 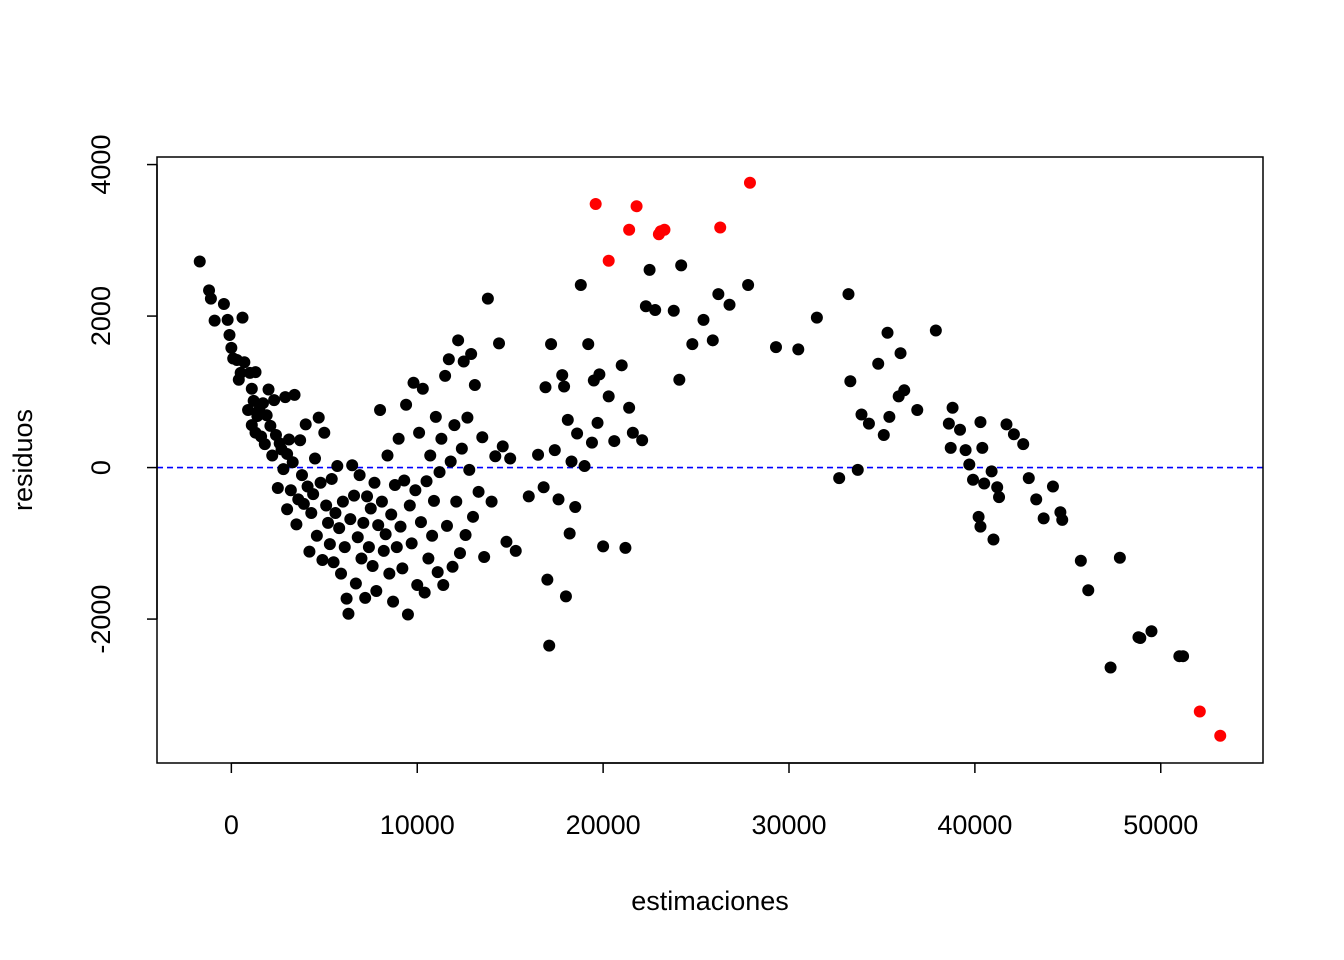 I want to click on y-tick-label: -2000, so click(x=101, y=619).